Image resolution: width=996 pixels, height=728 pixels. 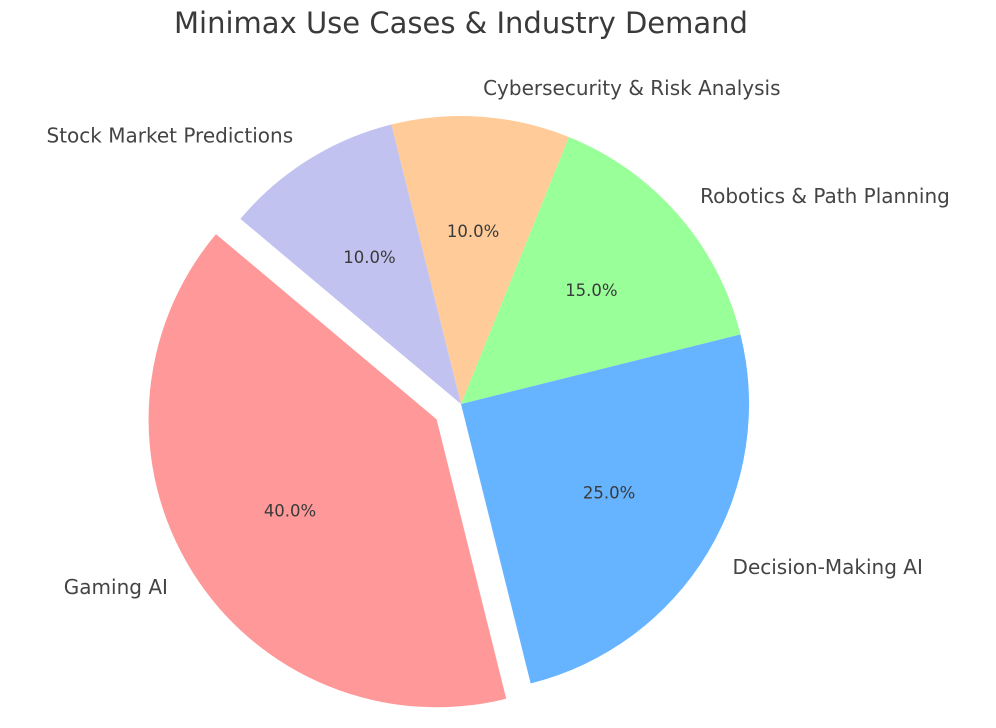 I want to click on category-label-stock-market-predictions: Stock Market Predictions, so click(x=170, y=135).